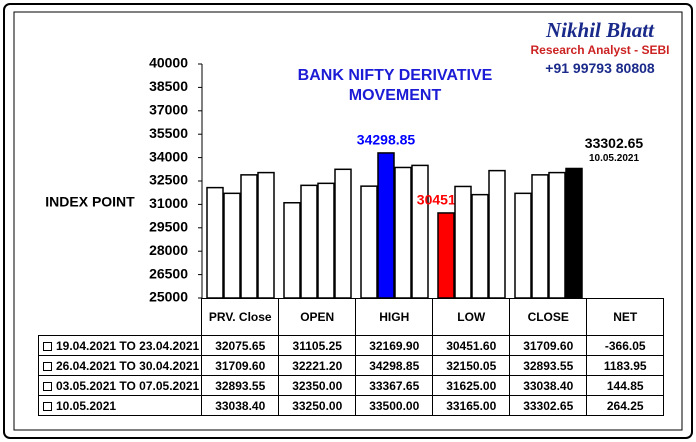  Describe the element at coordinates (317, 405) in the screenshot. I see `table-value: 33250.00` at that location.